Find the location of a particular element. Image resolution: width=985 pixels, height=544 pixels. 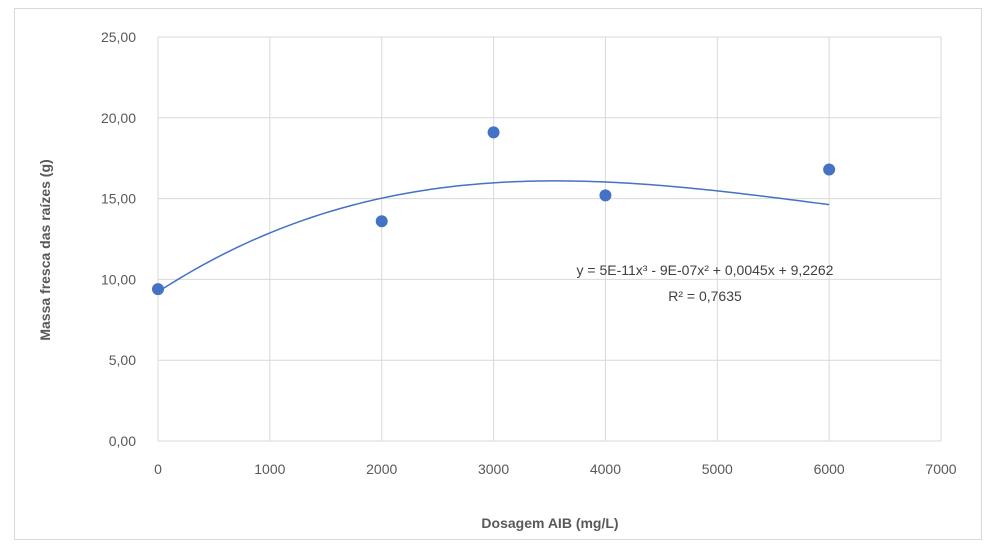

y-tick-label: 25,00 is located at coordinates (118, 37).